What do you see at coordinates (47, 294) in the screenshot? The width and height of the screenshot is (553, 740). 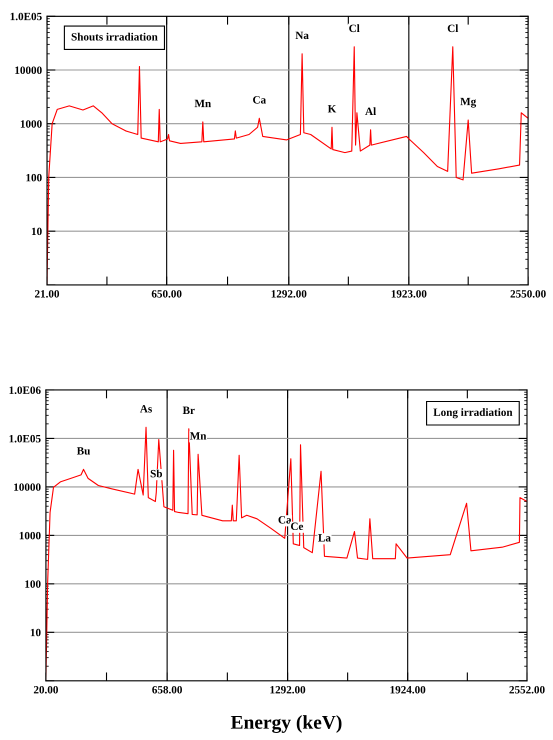 I see `x-tick-label: 21.00` at bounding box center [47, 294].